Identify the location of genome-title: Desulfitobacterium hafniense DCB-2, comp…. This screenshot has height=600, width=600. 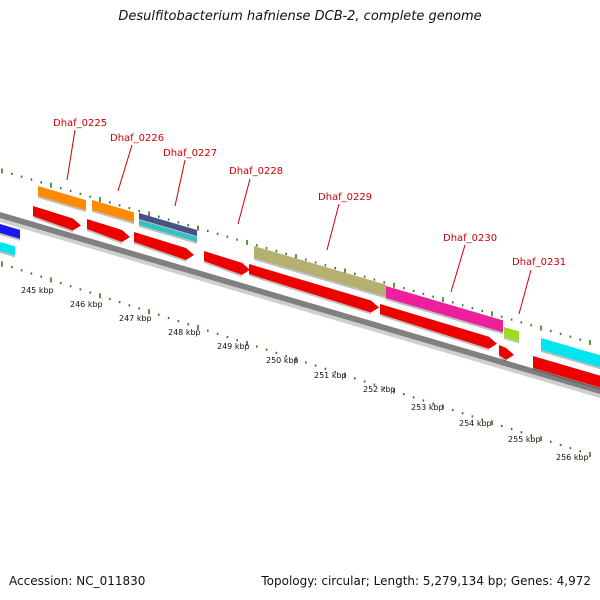
(300, 16).